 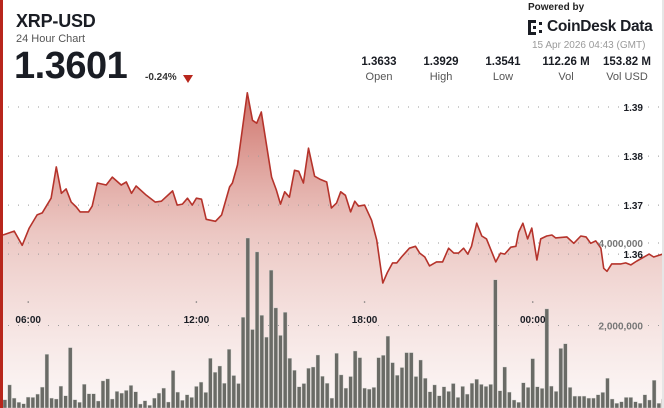 What do you see at coordinates (51, 39) in the screenshot?
I see `chart-subtitle: 24 Hour Chart` at bounding box center [51, 39].